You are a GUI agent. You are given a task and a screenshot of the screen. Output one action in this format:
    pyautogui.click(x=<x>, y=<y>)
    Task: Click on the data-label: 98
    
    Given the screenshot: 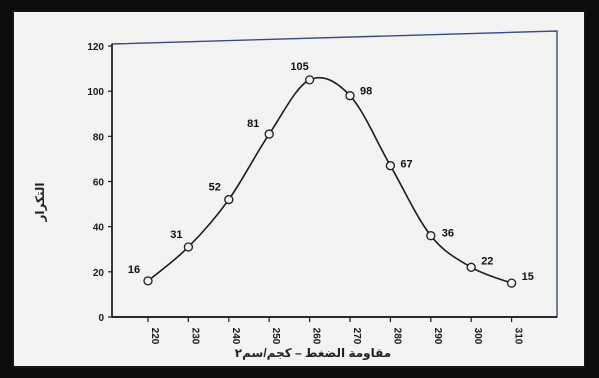 What is the action you would take?
    pyautogui.click(x=366, y=92)
    